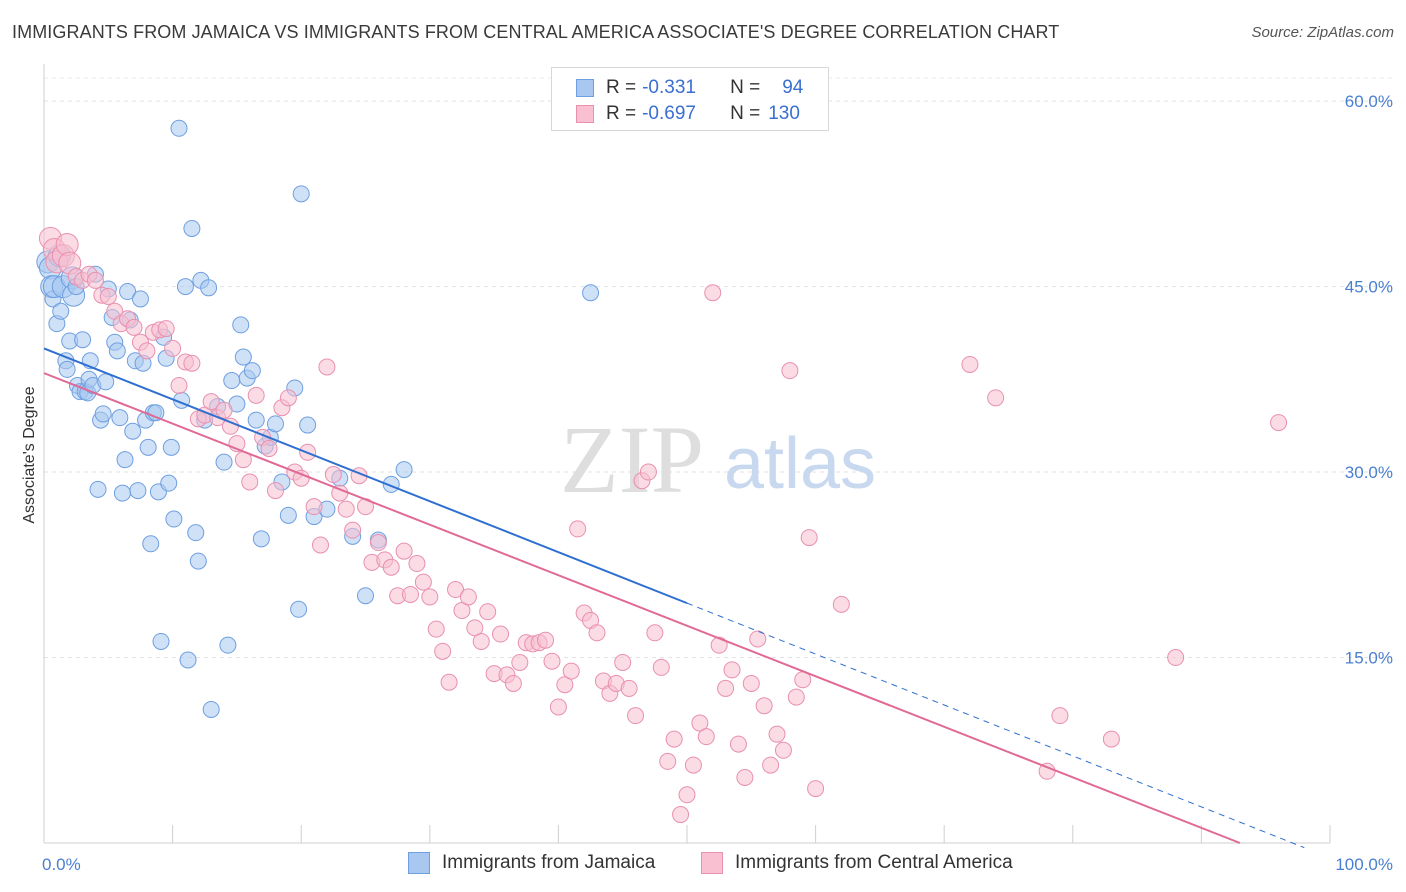  I want to click on watermark-zip: ZIP, so click(632, 459).